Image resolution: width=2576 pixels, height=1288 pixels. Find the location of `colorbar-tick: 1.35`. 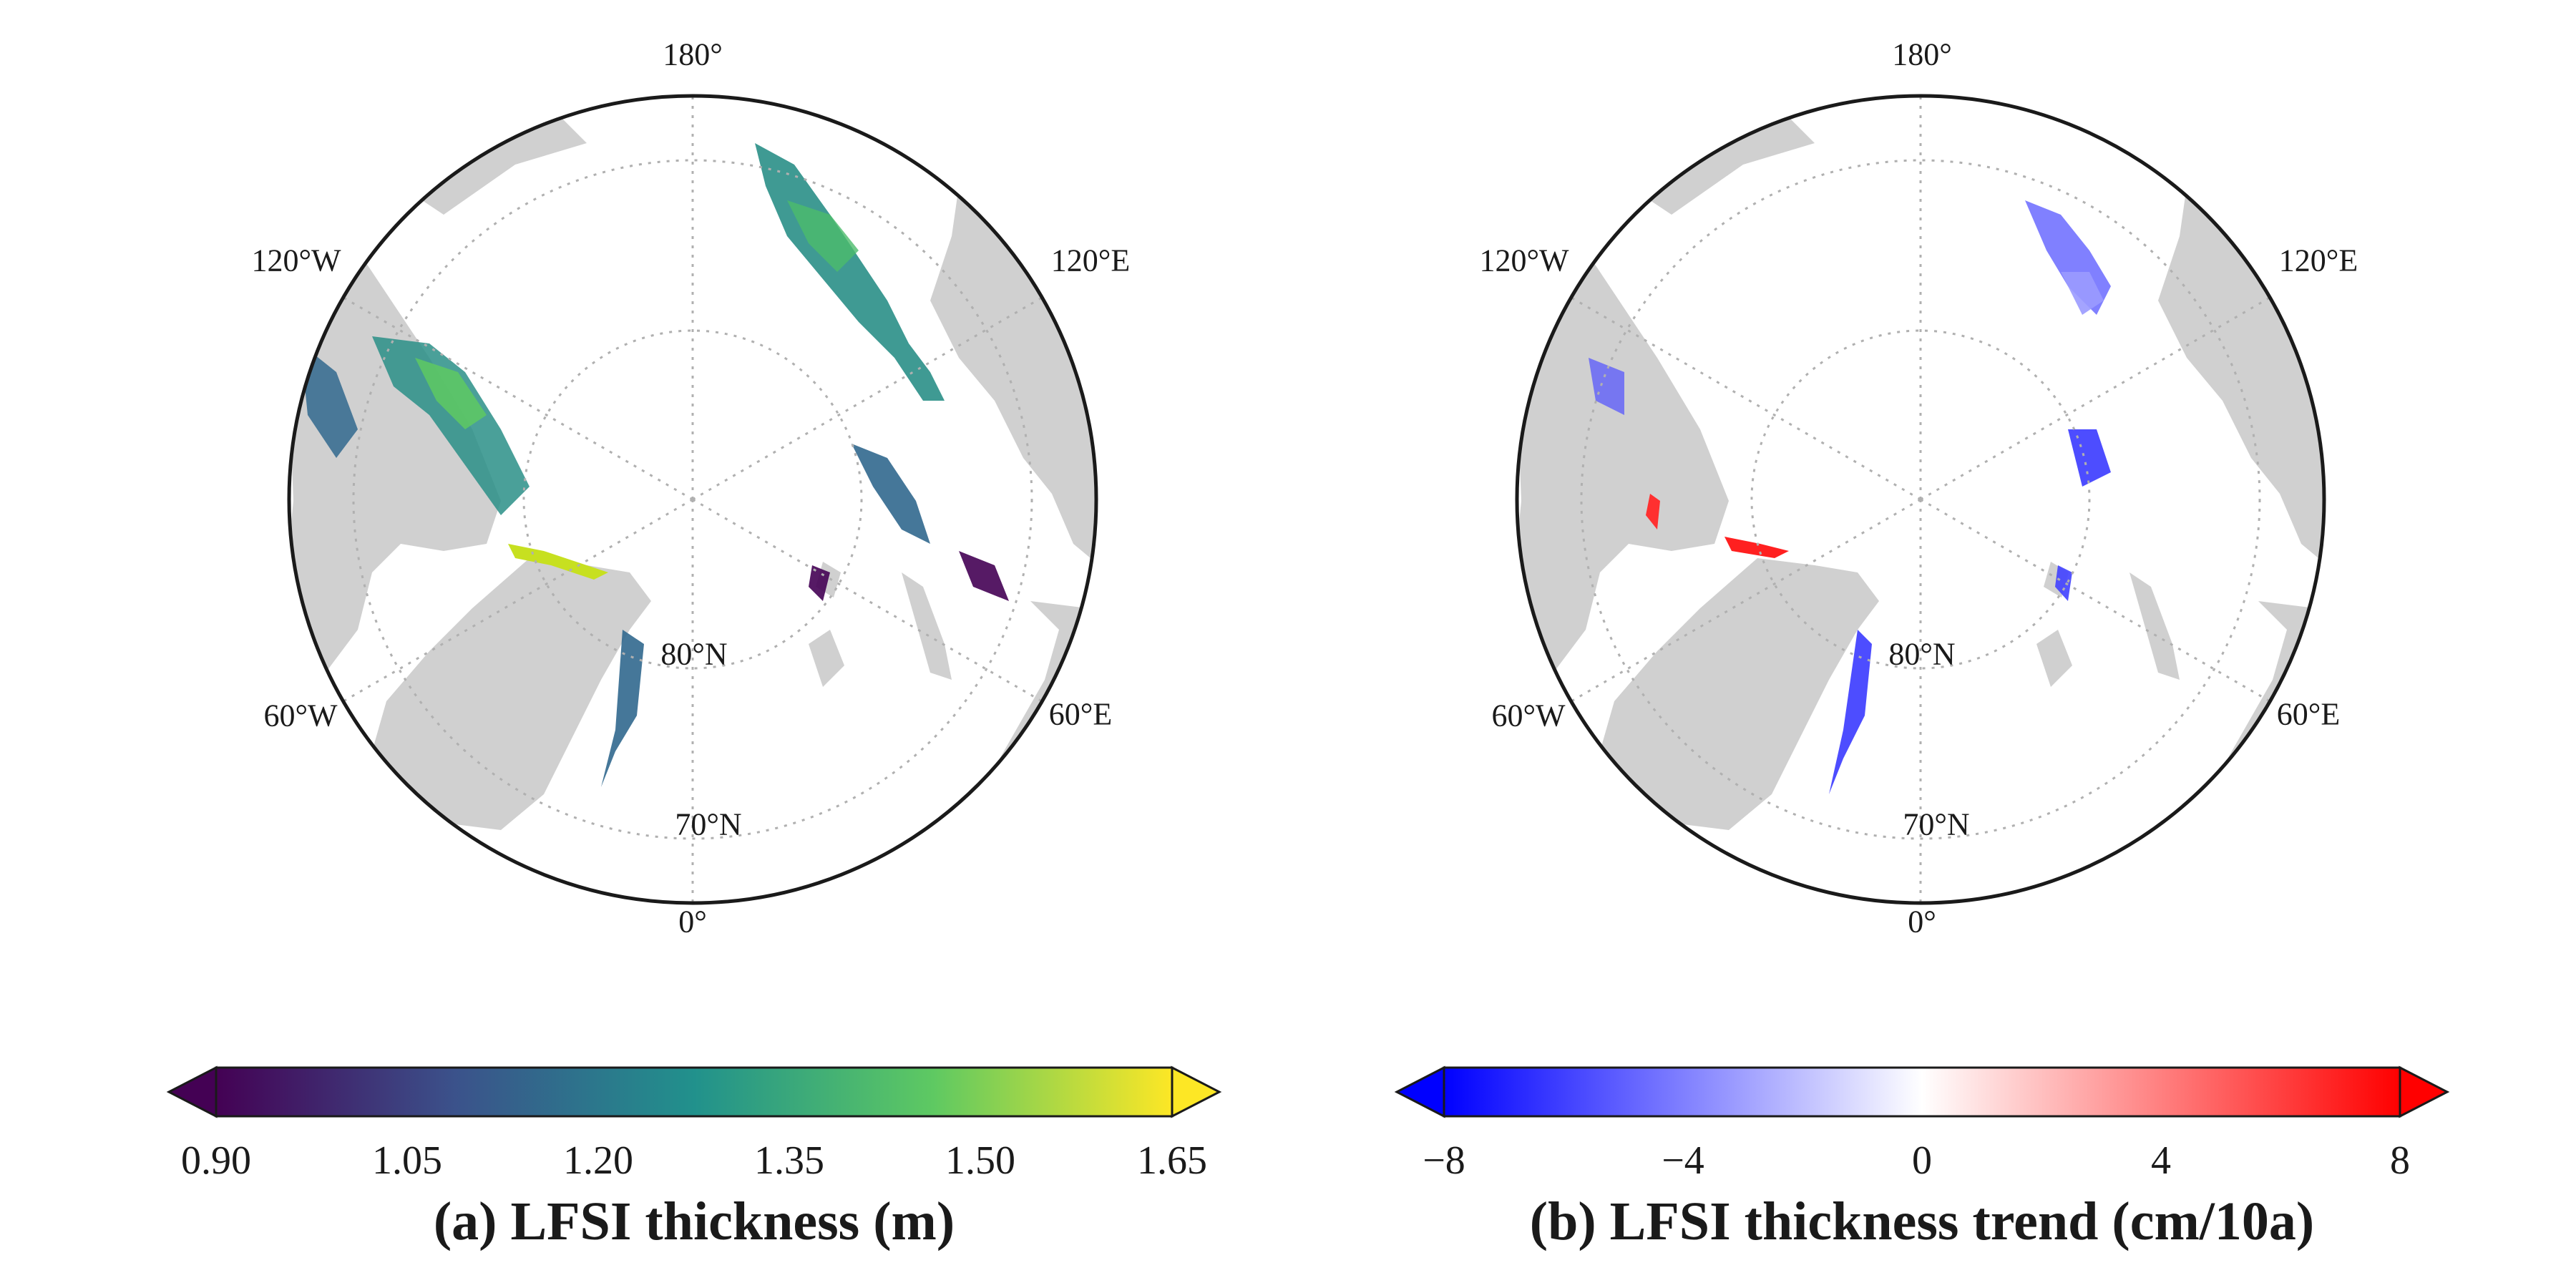

colorbar-tick: 1.35 is located at coordinates (789, 1160).